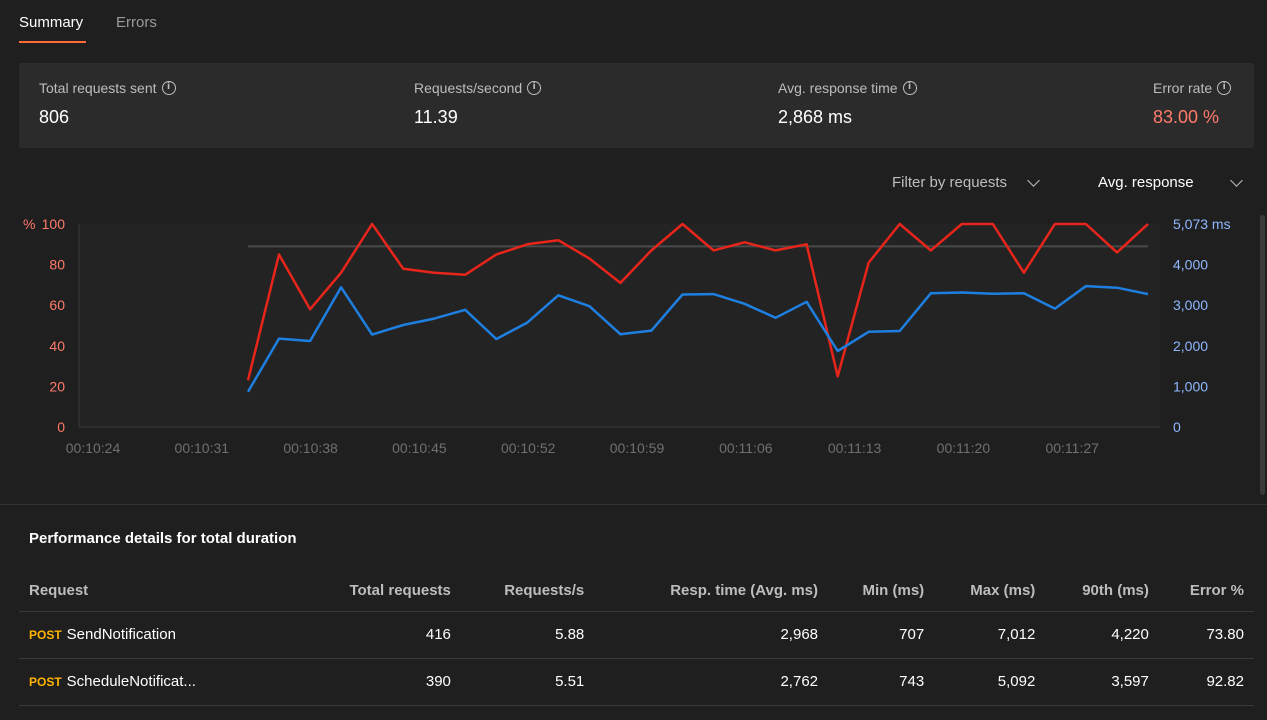  Describe the element at coordinates (93, 448) in the screenshot. I see `x-axis-tick-label: 00:10:24` at that location.